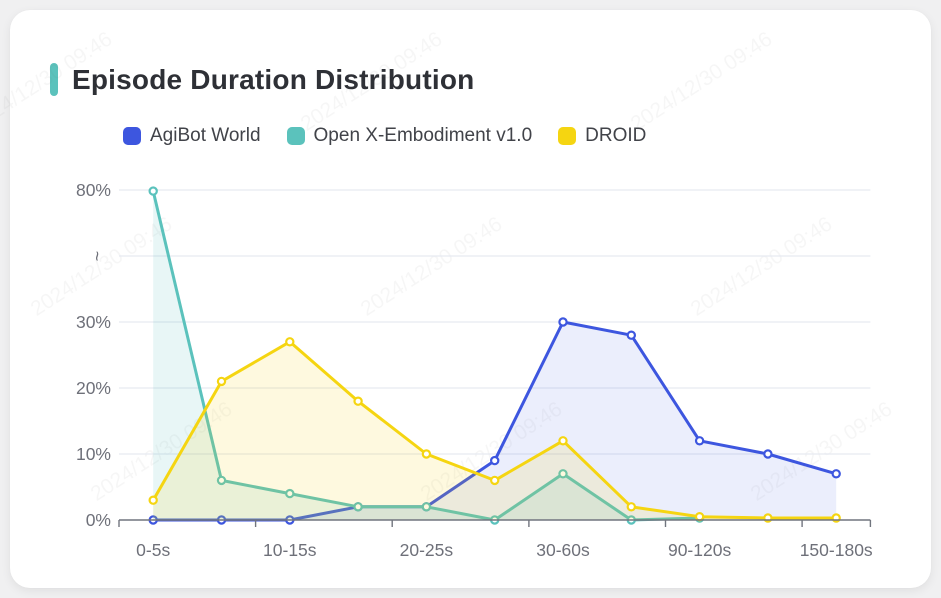  Describe the element at coordinates (93, 388) in the screenshot. I see `y-tick-label: 20%` at that location.